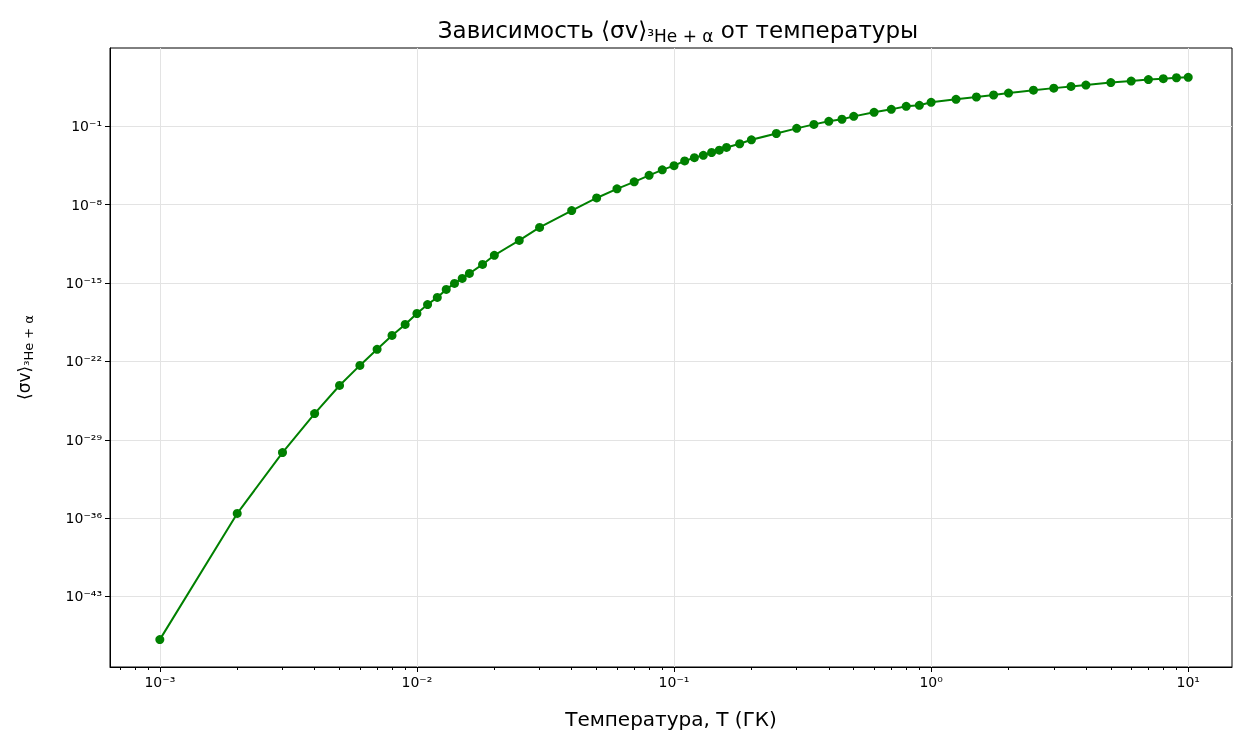 This screenshot has height=737, width=1233. What do you see at coordinates (1188, 682) in the screenshot?
I see `x-tick-label: 10¹` at bounding box center [1188, 682].